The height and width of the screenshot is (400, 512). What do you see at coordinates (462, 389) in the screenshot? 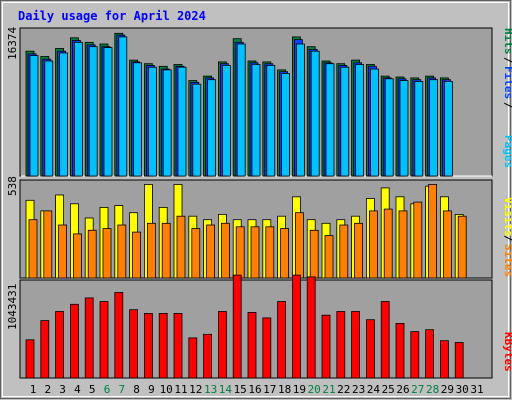
I see `day-label-30: 30` at bounding box center [462, 389].